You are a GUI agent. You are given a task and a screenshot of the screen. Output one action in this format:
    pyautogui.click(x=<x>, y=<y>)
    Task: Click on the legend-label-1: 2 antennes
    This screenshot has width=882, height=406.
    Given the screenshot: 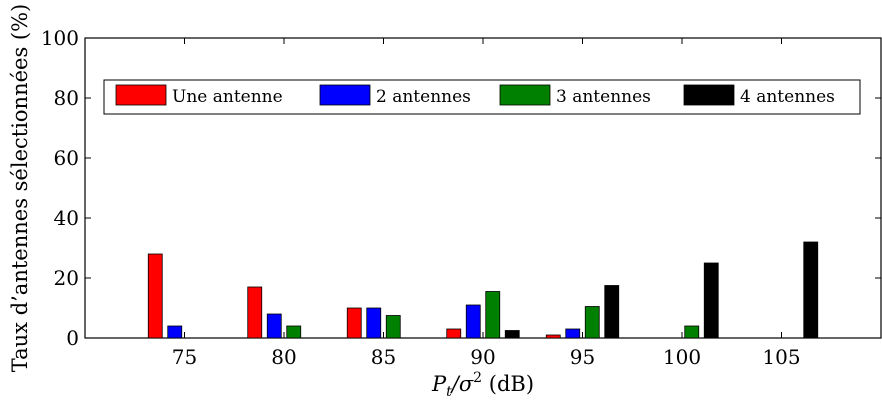 What is the action you would take?
    pyautogui.click(x=423, y=97)
    